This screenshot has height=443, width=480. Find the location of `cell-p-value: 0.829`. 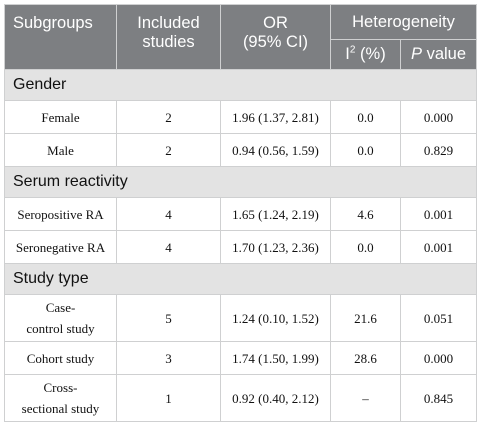

cell-p-value: 0.829 is located at coordinates (438, 150).